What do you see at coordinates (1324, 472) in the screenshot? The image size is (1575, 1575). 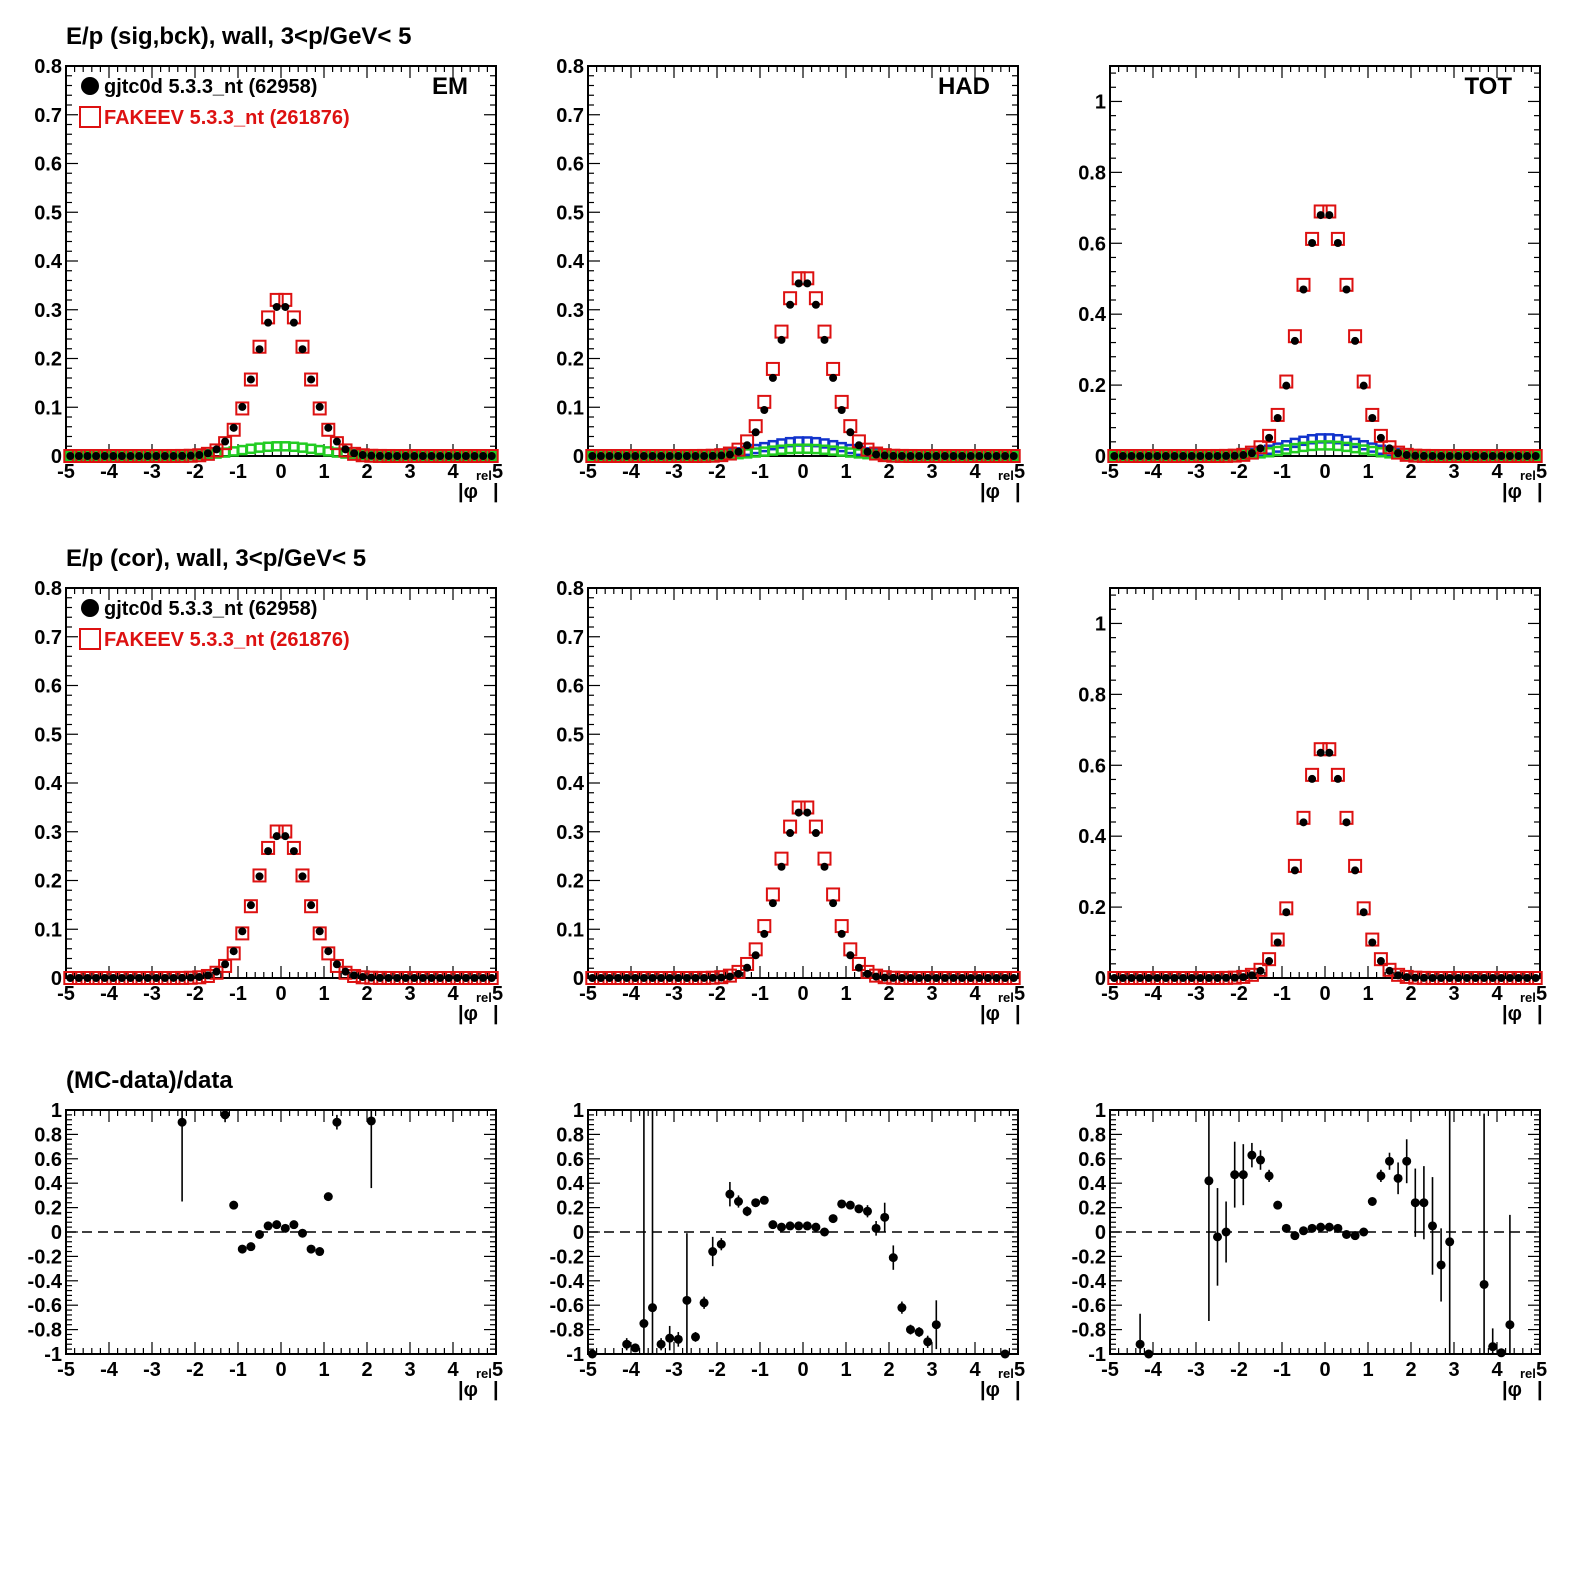 I see `x-tick-label: 0` at bounding box center [1324, 472].